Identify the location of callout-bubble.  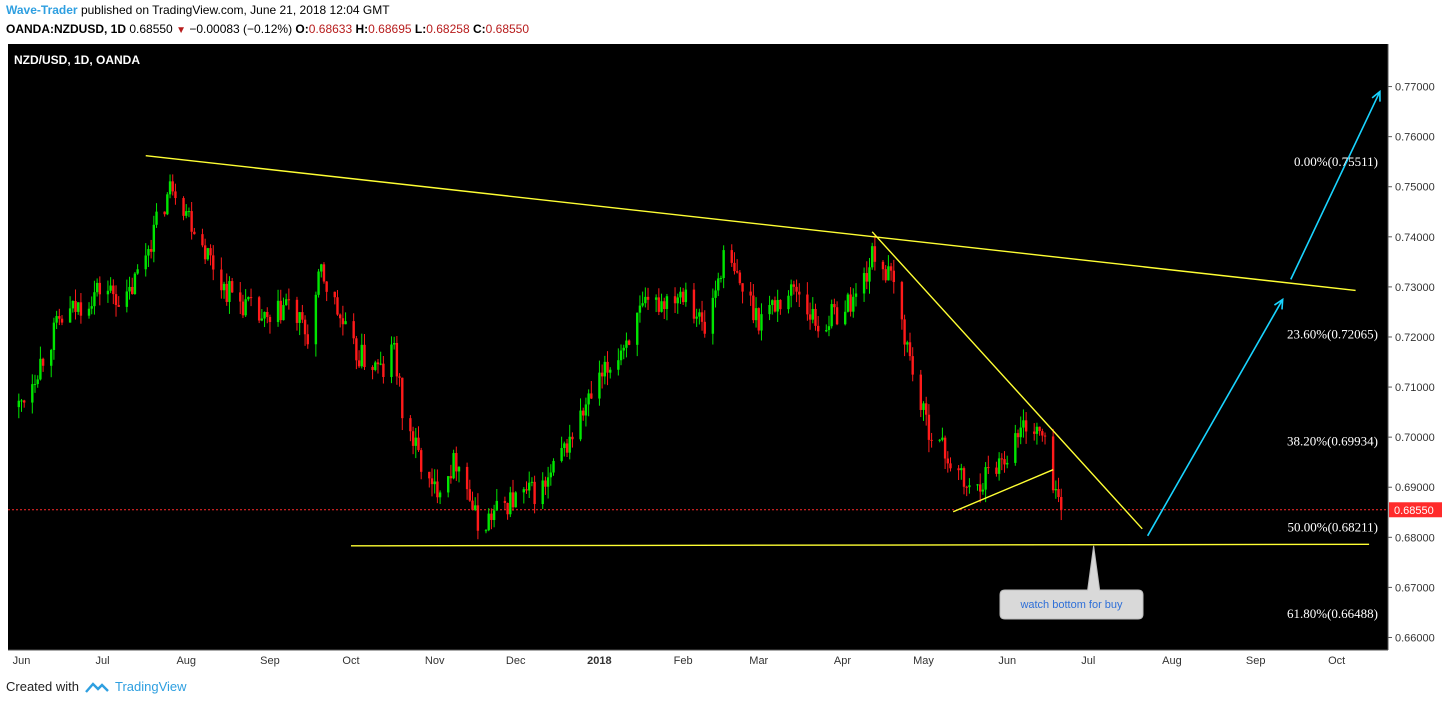
(1071, 582).